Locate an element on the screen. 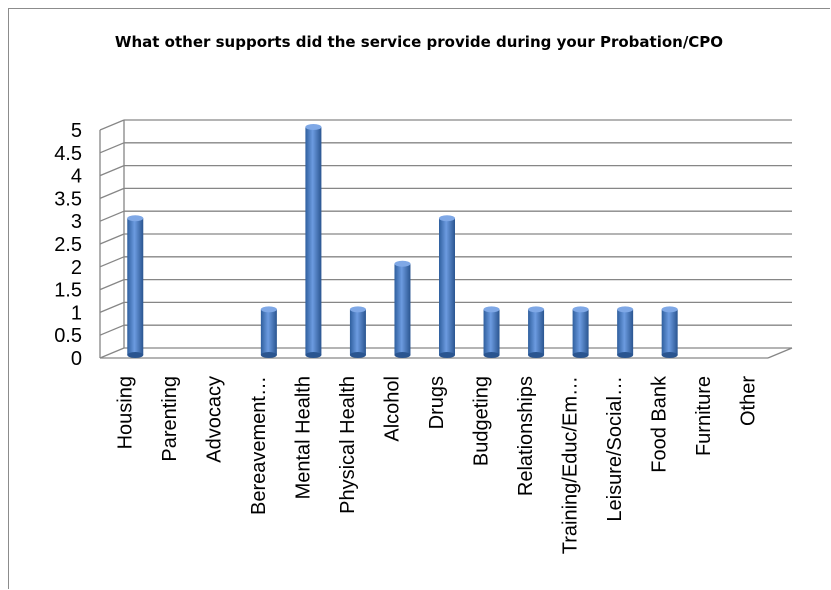  y-tick-label: 0 is located at coordinates (76, 359).